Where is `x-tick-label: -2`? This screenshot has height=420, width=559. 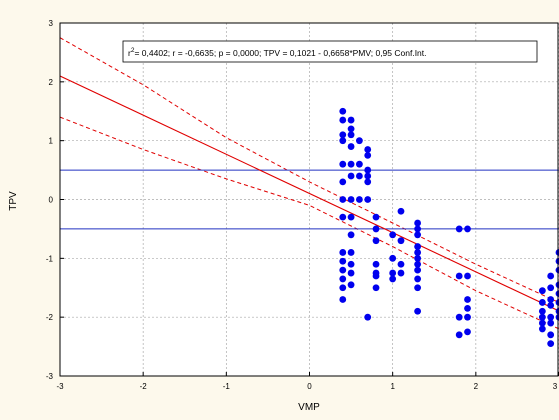
x-tick-label: -2 is located at coordinates (144, 386).